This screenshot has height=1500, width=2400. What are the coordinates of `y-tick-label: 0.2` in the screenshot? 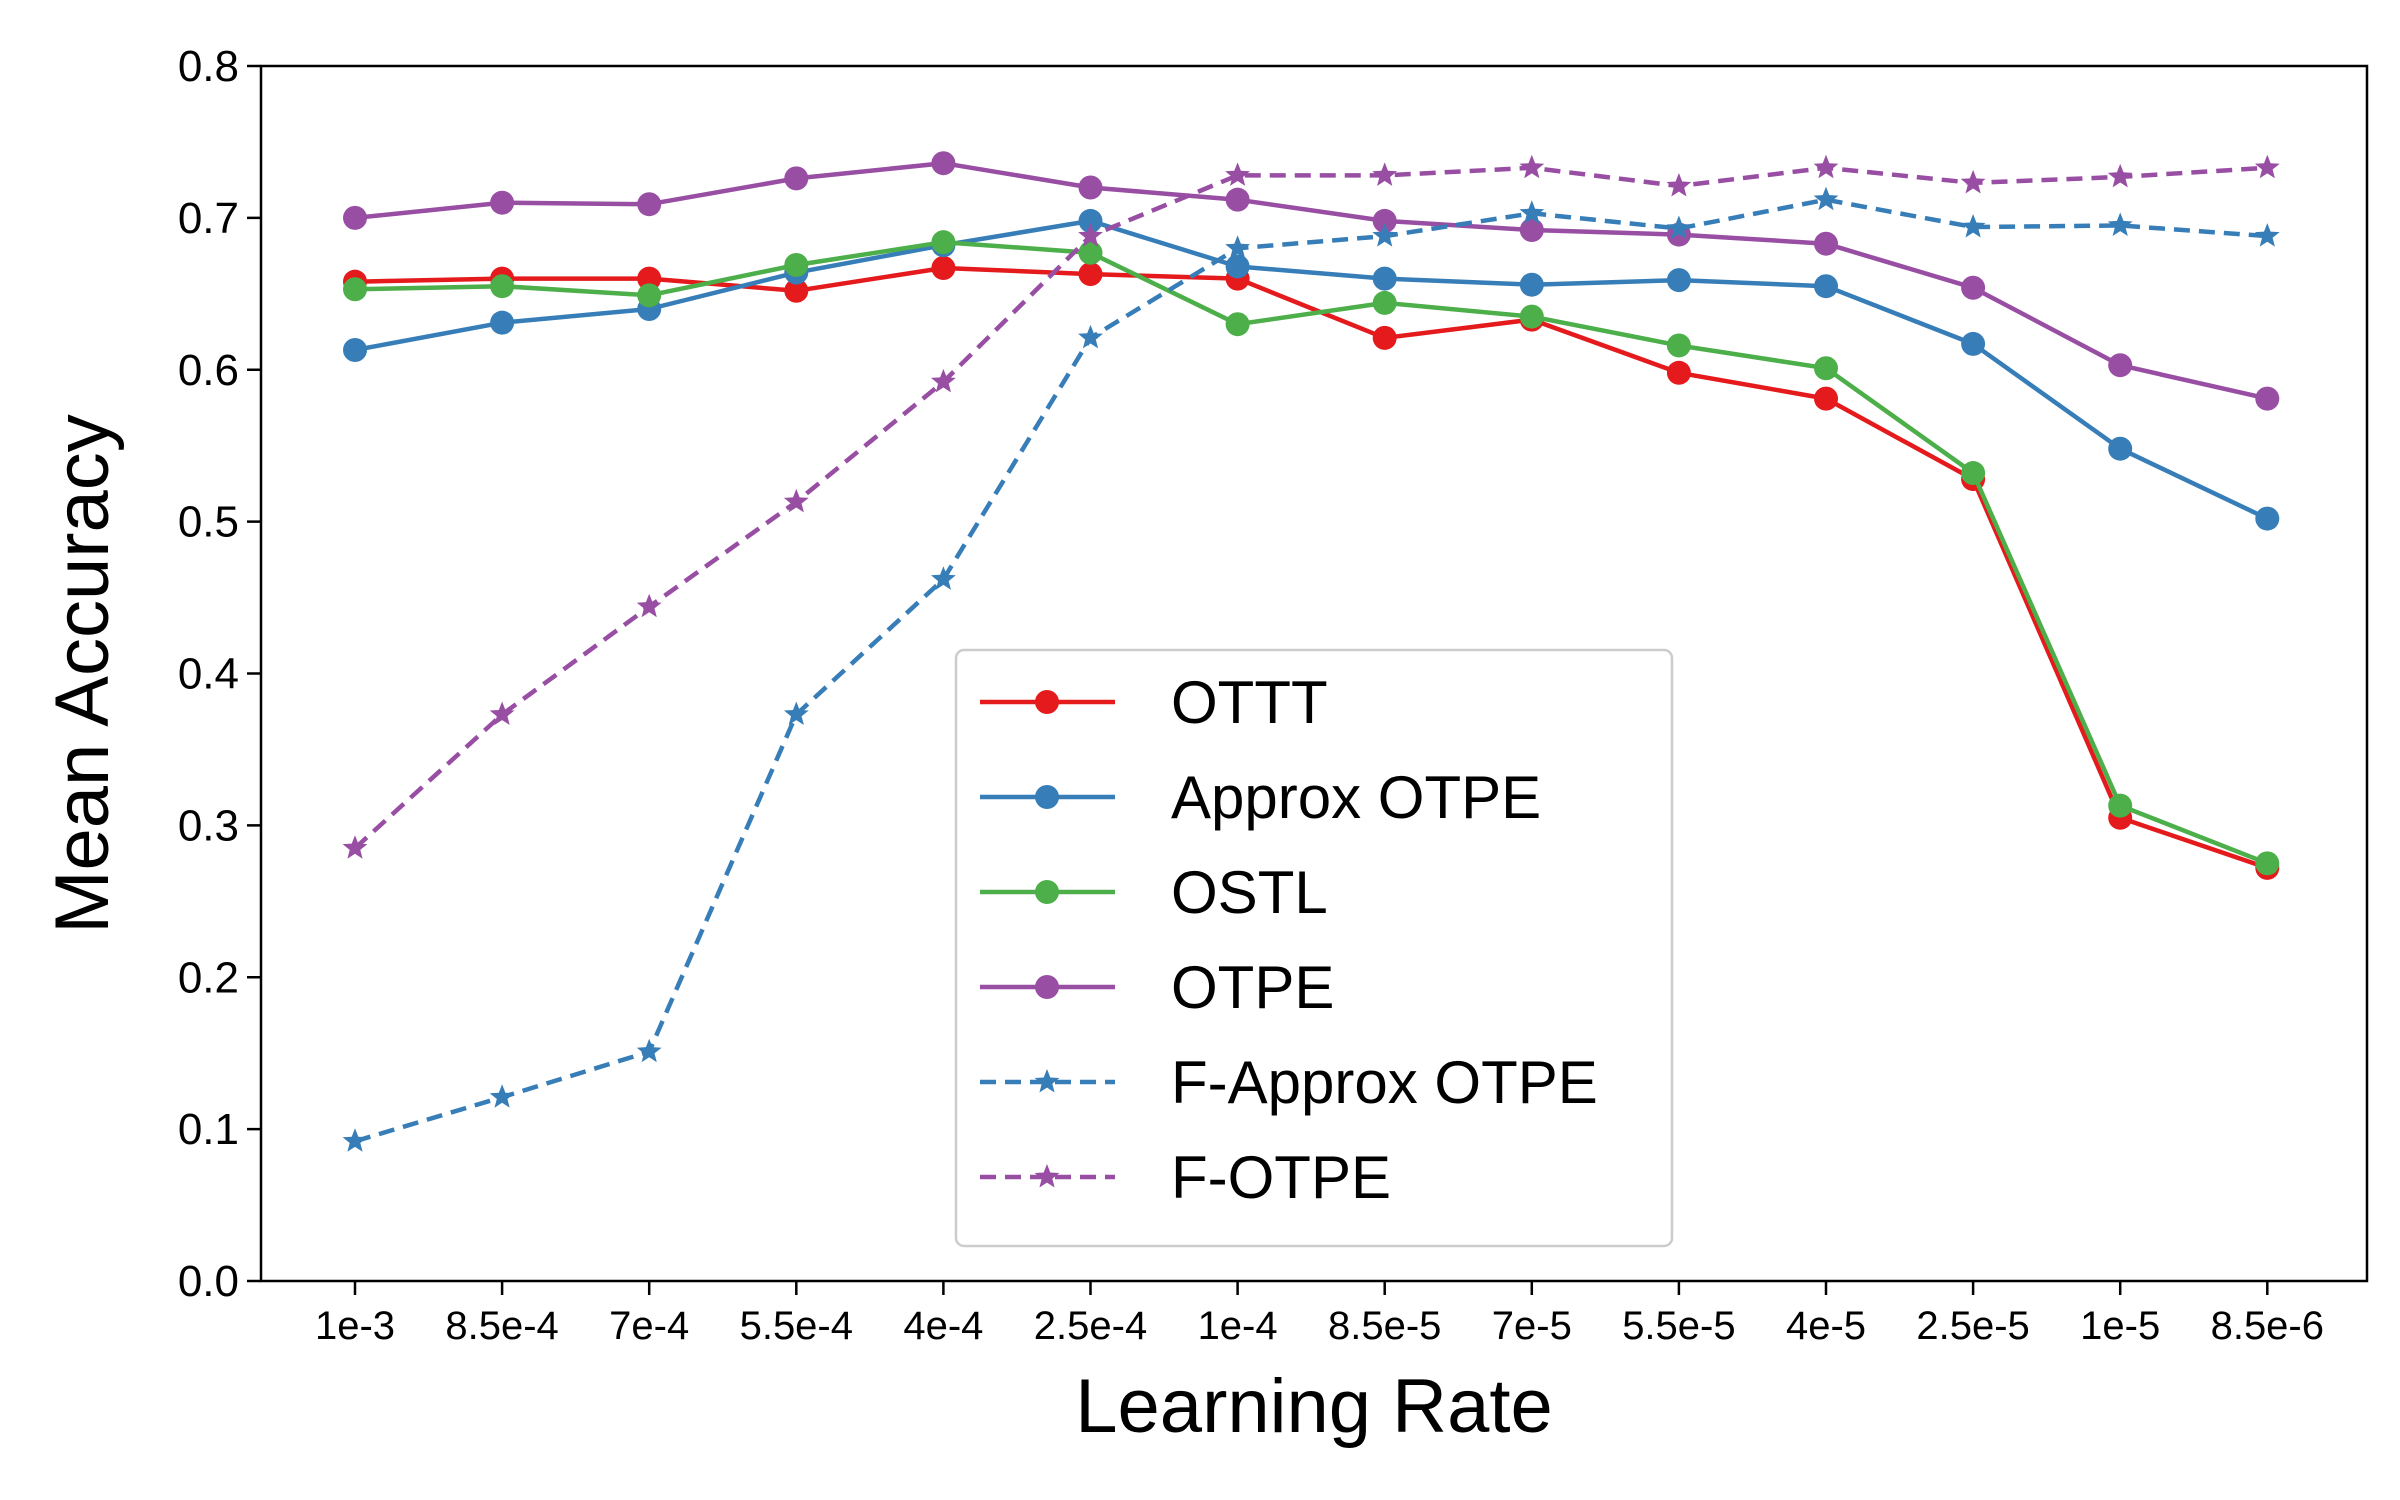 It's located at (208, 977).